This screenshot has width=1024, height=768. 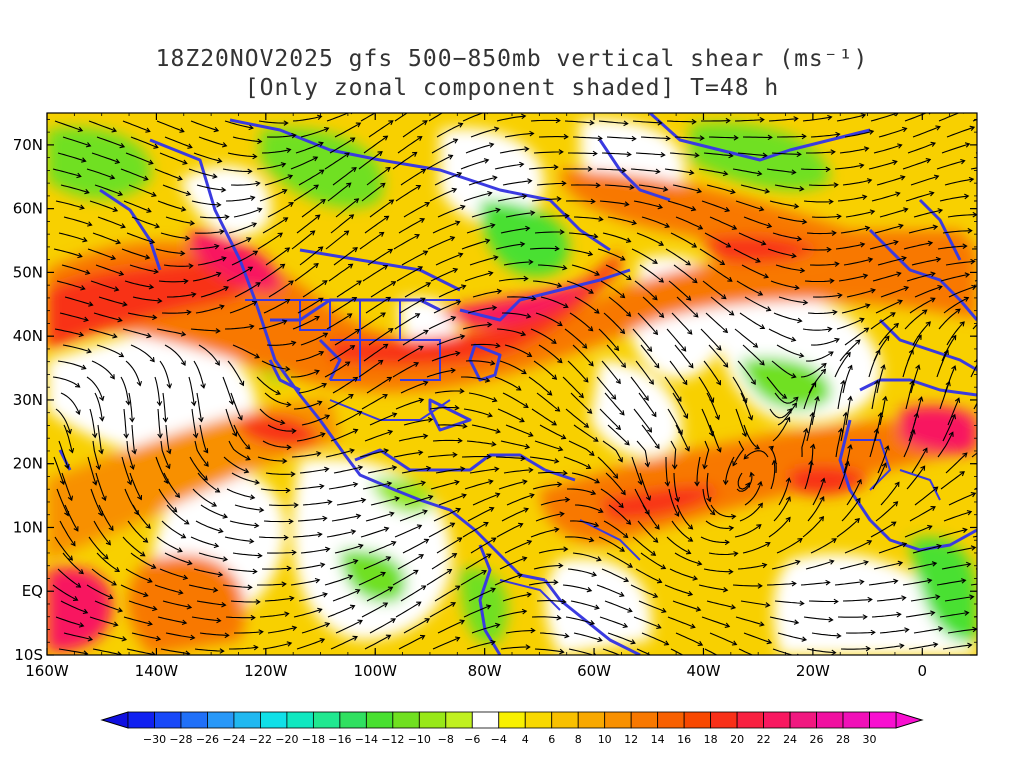 What do you see at coordinates (525, 739) in the screenshot?
I see `colorbar-label: 4` at bounding box center [525, 739].